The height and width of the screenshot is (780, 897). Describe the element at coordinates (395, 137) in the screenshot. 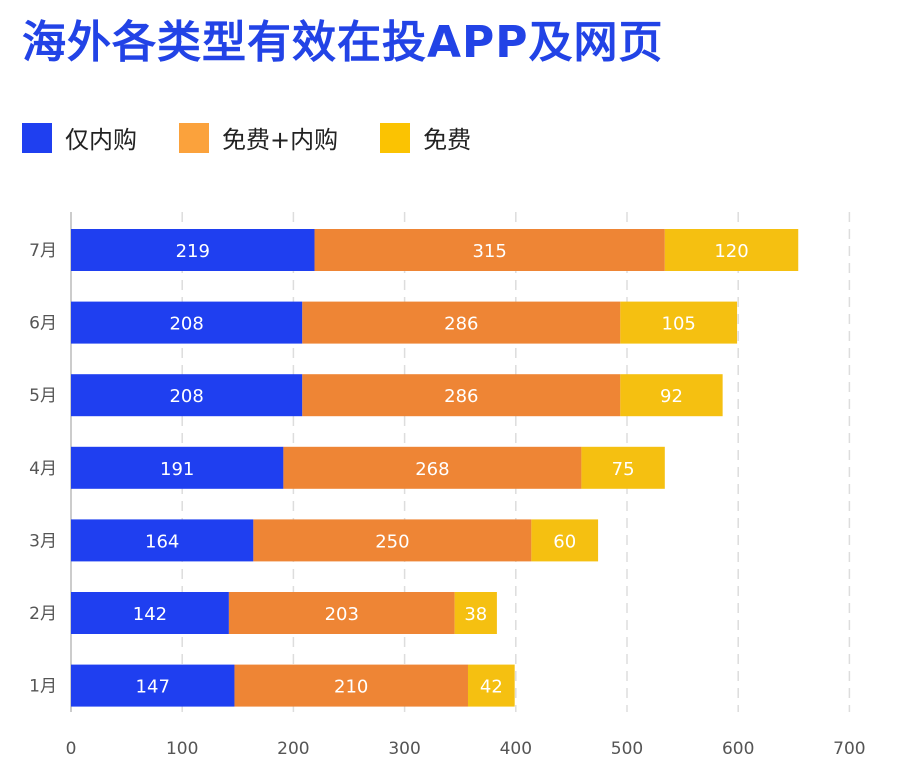

I see `legend-swatch-free` at that location.